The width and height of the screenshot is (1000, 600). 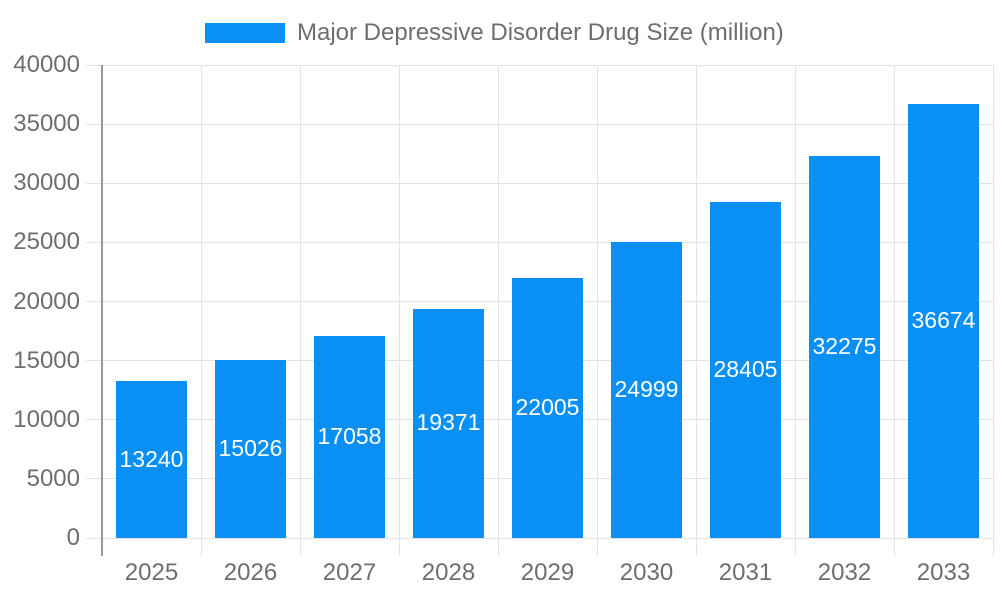 What do you see at coordinates (245, 33) in the screenshot?
I see `legend-swatch` at bounding box center [245, 33].